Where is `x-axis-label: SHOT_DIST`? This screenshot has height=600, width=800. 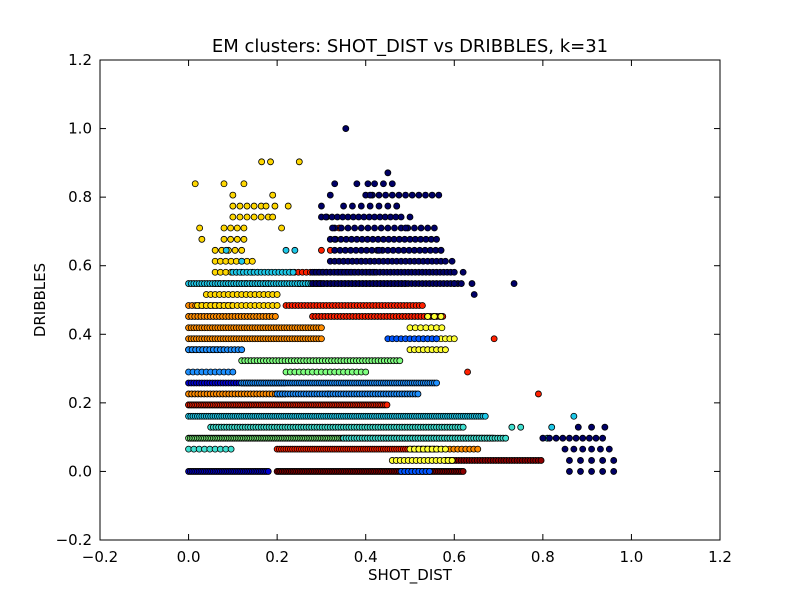
x-axis-label: SHOT_DIST is located at coordinates (410, 575).